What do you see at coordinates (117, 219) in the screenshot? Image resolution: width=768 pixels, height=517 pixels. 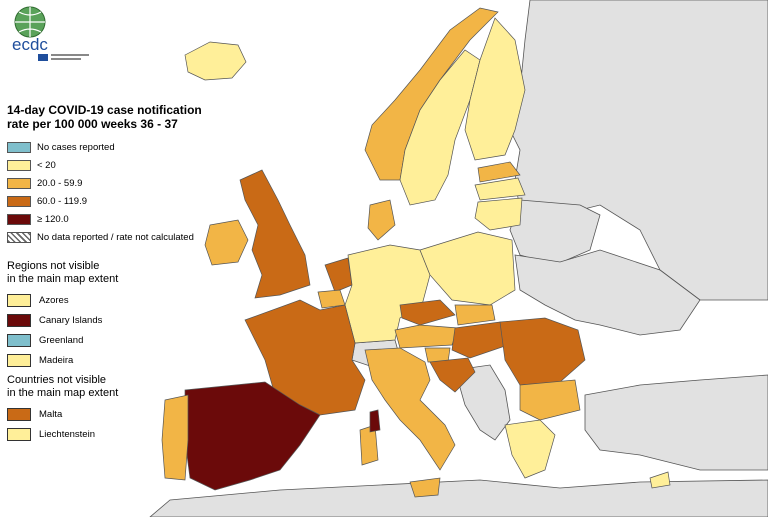 I see `legend-item: ≥ 120.0` at bounding box center [117, 219].